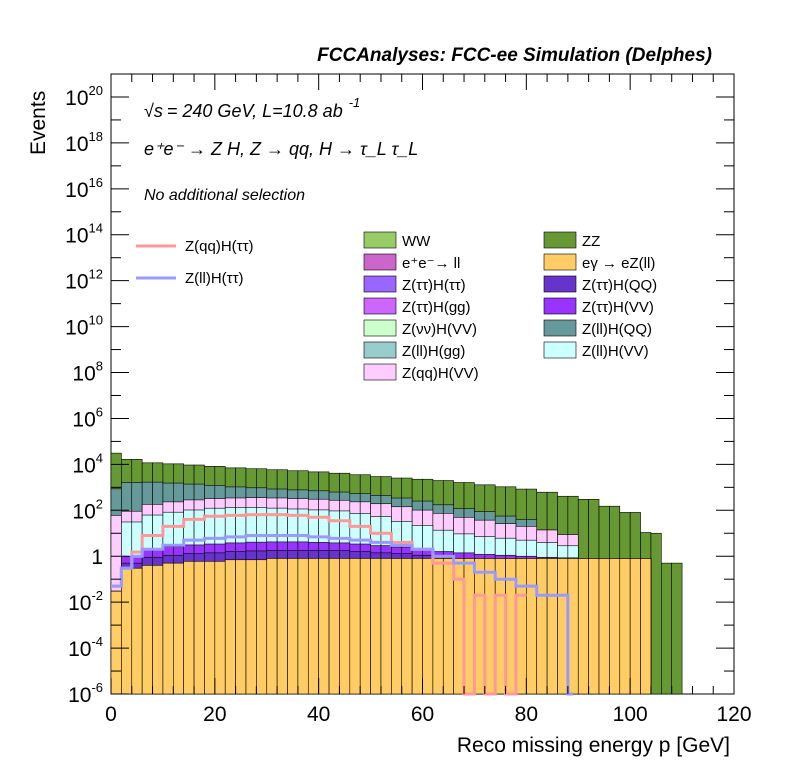 This screenshot has width=796, height=772. I want to click on overlay-lines, so click(342, 604).